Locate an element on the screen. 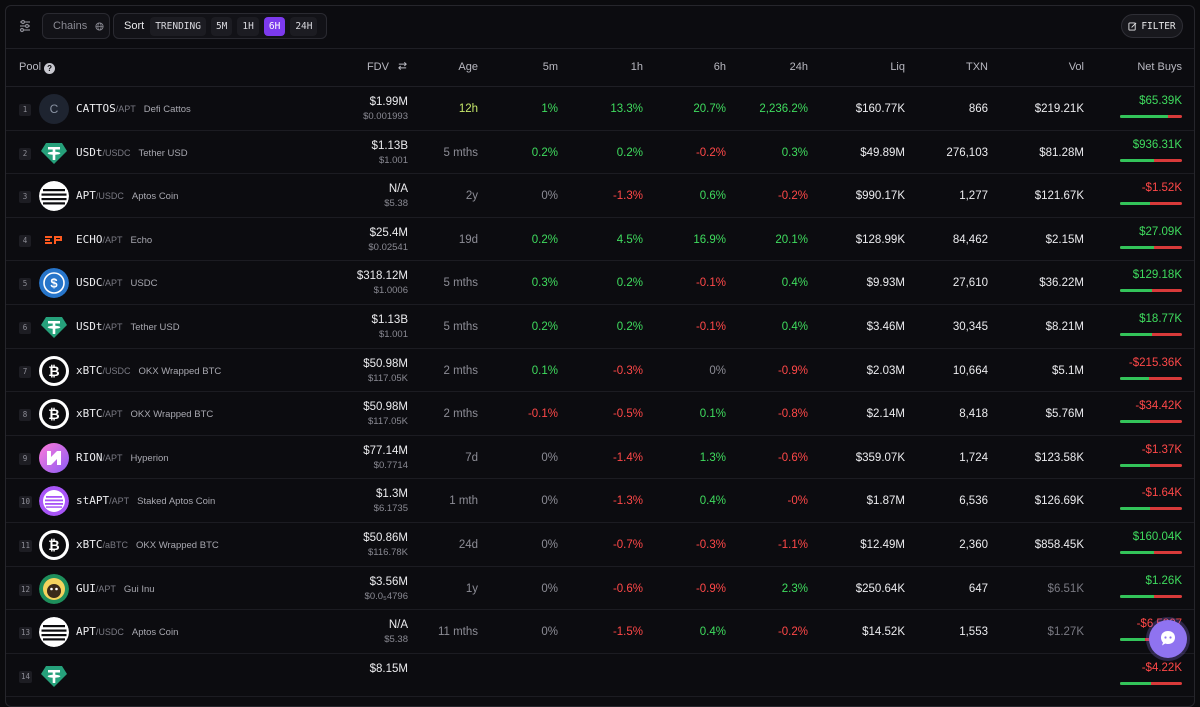  age-value: 5 mths is located at coordinates (460, 152).